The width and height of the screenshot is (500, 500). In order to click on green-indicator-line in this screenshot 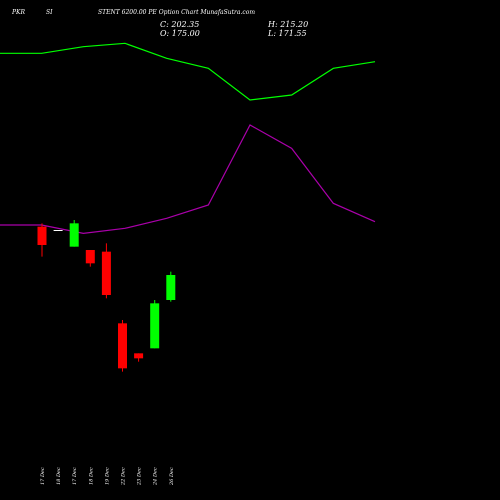, I will do `click(188, 71)`.